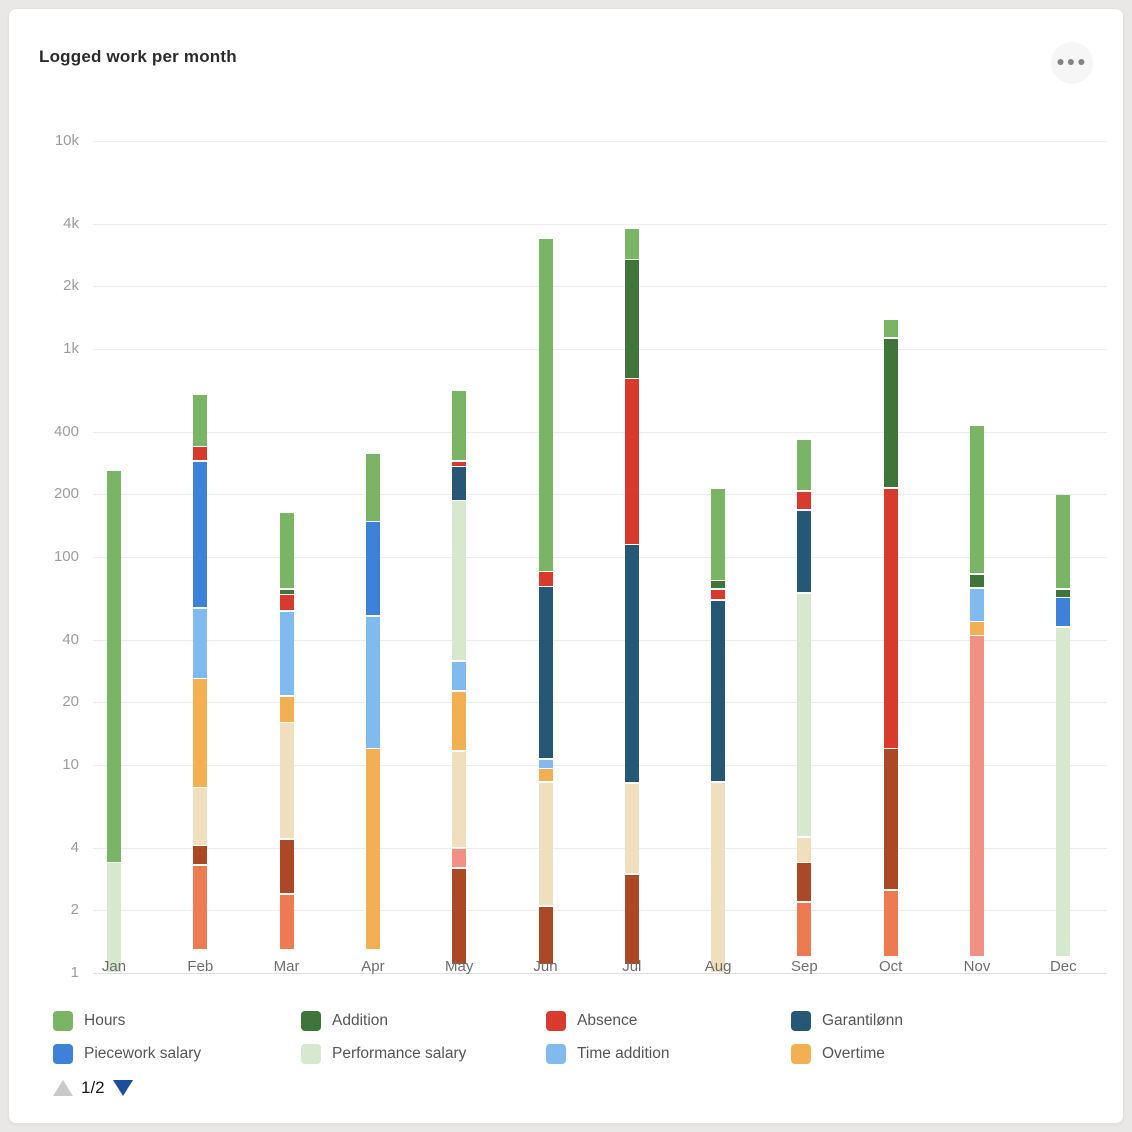 This screenshot has width=1132, height=1132. I want to click on y-tick-label-100: 100, so click(66, 556).